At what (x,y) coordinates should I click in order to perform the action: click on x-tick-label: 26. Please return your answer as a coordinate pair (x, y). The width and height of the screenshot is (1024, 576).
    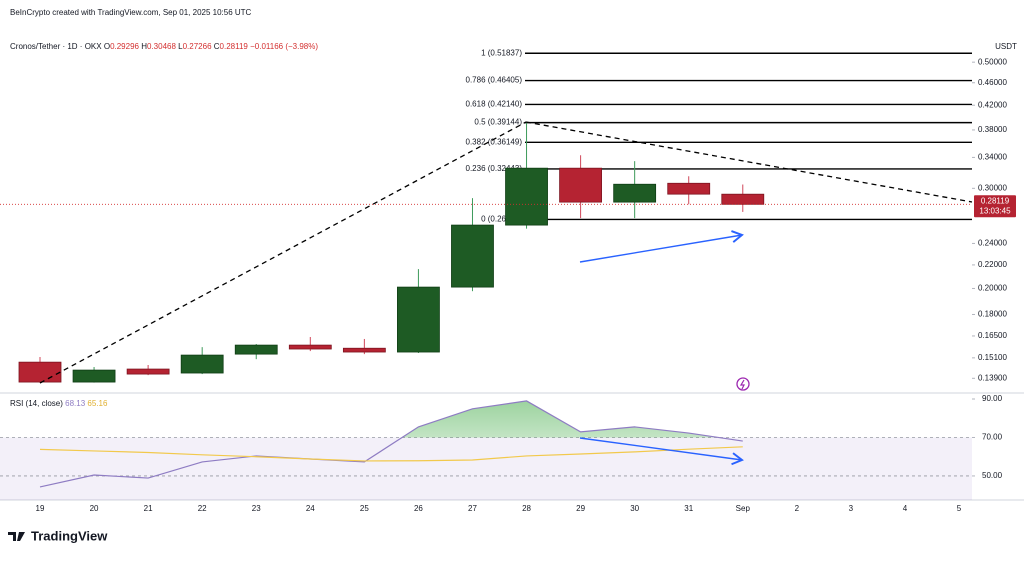
    Looking at the image, I should click on (418, 508).